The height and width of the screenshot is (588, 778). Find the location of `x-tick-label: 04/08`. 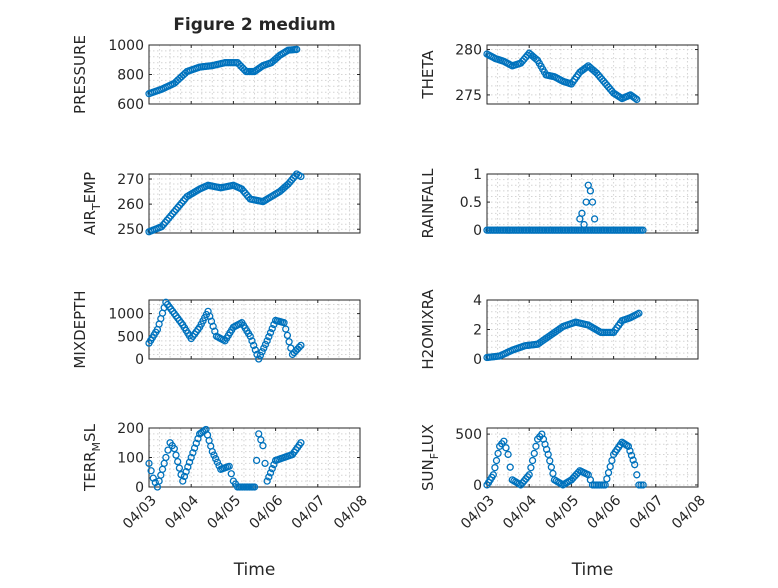

x-tick-label: 04/08 is located at coordinates (689, 513).